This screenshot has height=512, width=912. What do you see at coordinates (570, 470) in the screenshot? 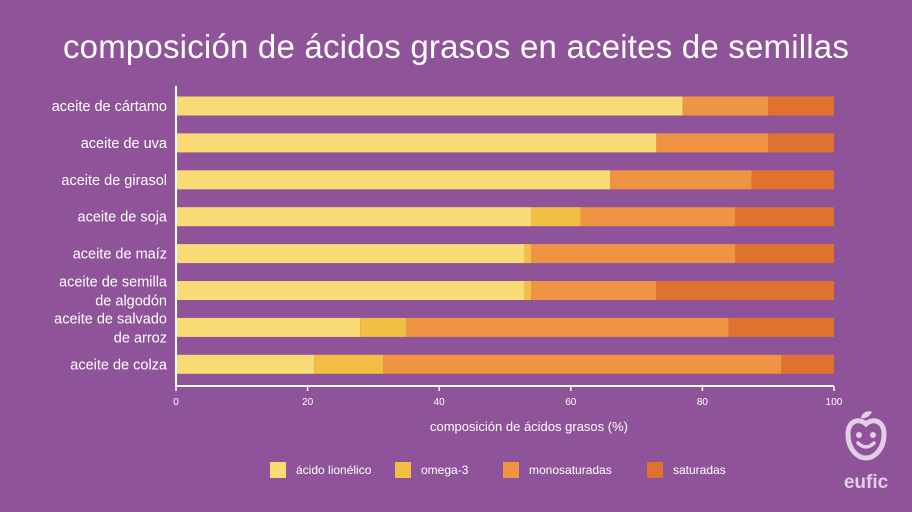
I see `legend-label: monosaturadas` at bounding box center [570, 470].